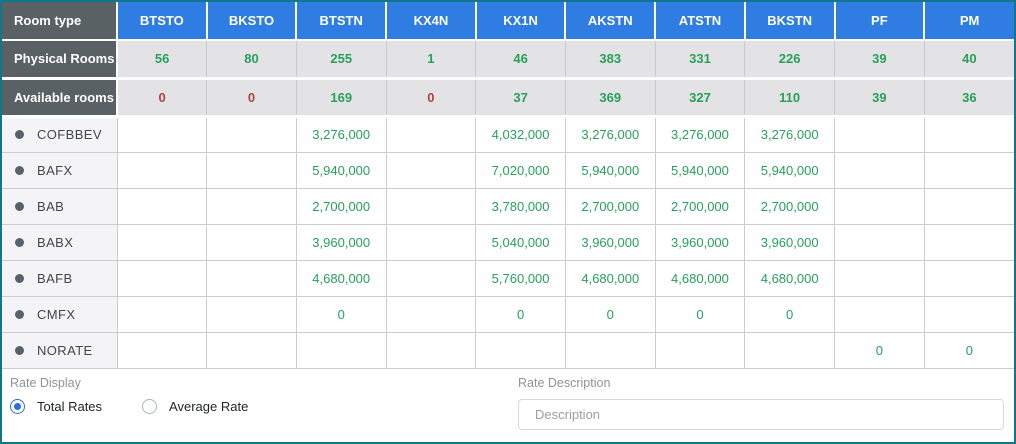  What do you see at coordinates (700, 278) in the screenshot?
I see `rate-cell-bafb-atstn: 4,680,000` at bounding box center [700, 278].